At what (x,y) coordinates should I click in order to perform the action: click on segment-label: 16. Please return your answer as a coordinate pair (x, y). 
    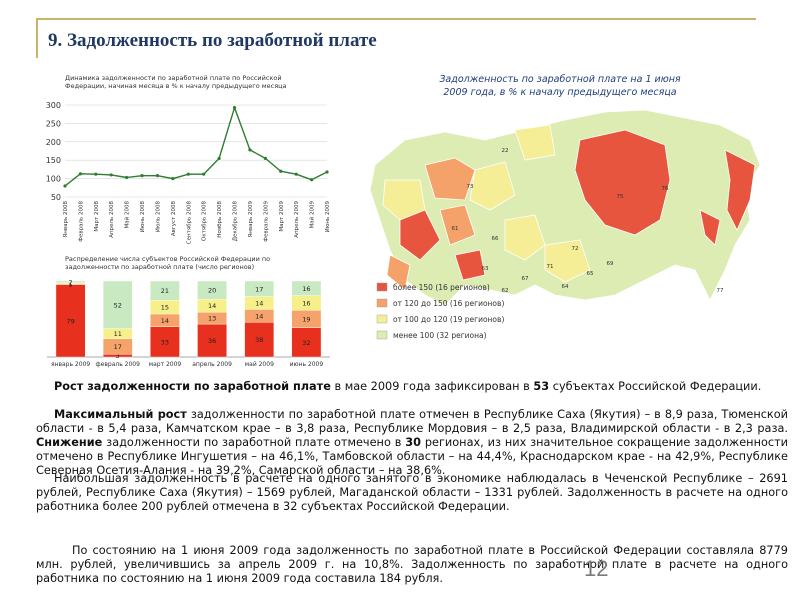
    Looking at the image, I should click on (306, 289).